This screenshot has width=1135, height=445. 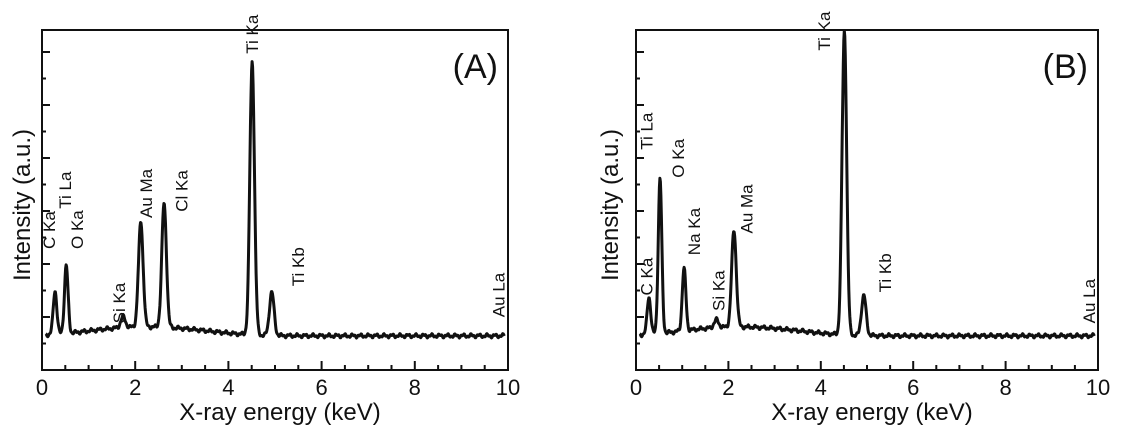 What do you see at coordinates (694, 231) in the screenshot?
I see `peak-label: Na Ka` at bounding box center [694, 231].